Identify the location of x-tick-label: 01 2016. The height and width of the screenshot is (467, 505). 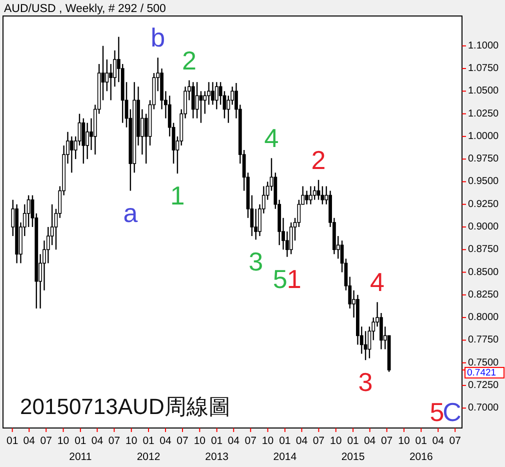
(421, 449).